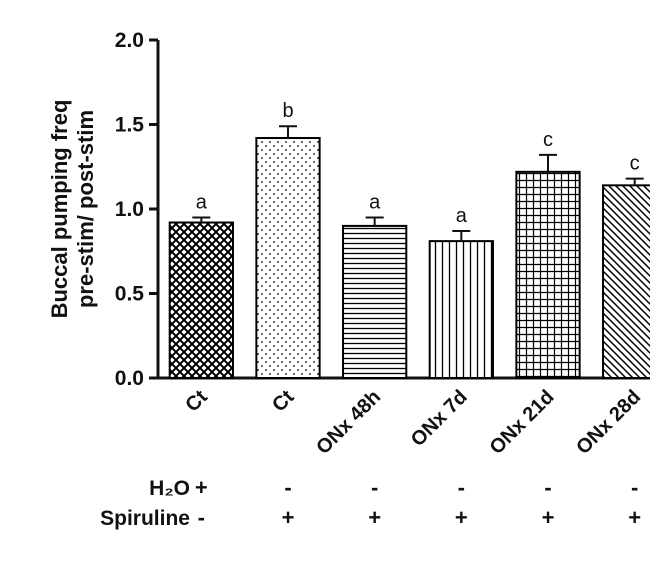 The height and width of the screenshot is (571, 650). I want to click on y-tick-label: 1.0, so click(129, 209).